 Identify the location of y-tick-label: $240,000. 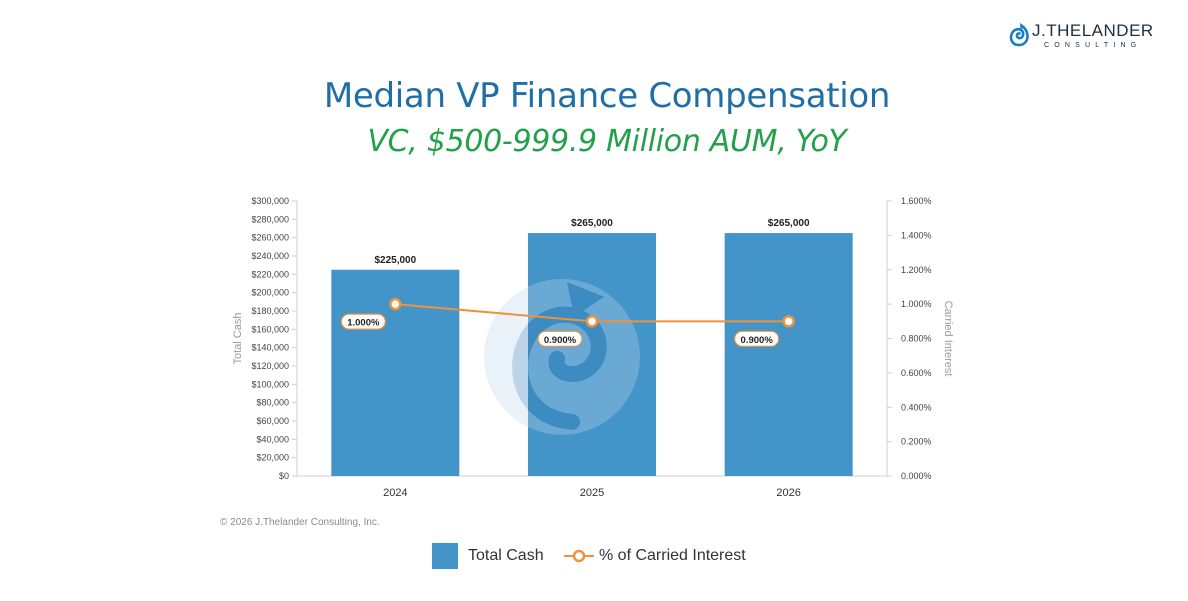
(270, 256).